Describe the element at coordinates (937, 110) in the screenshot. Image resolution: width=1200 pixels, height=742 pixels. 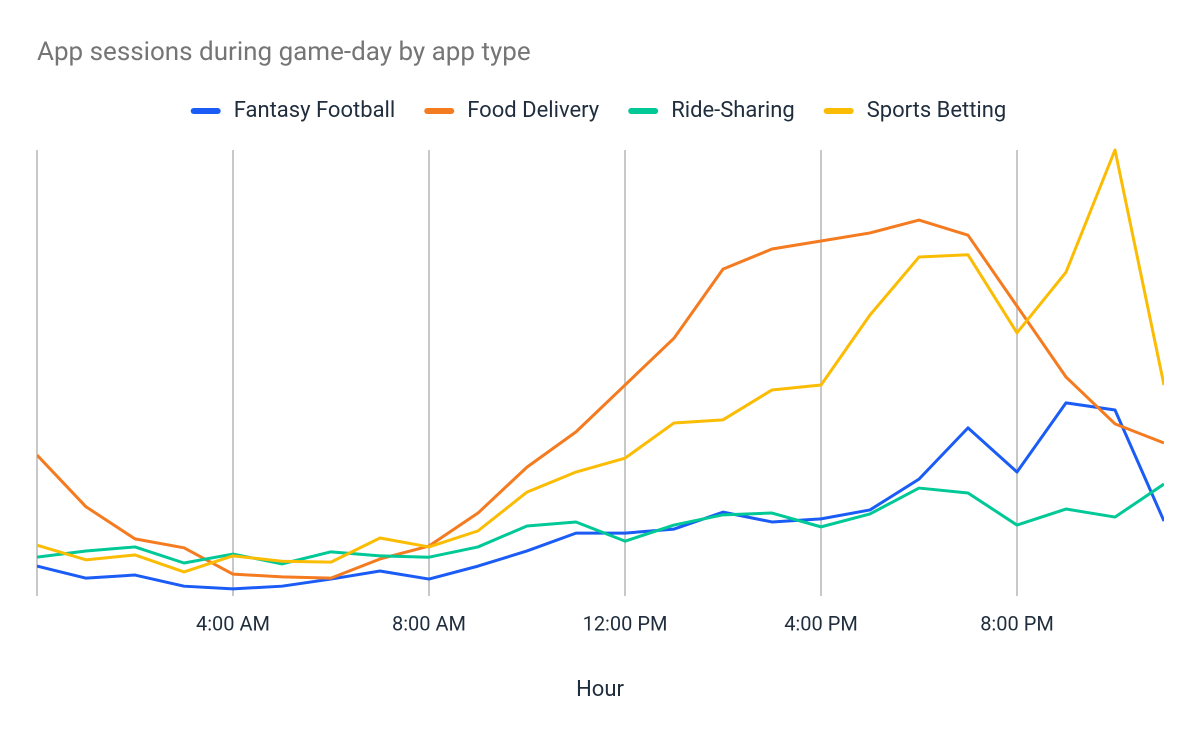
I see `legend-label: Sports Betting` at that location.